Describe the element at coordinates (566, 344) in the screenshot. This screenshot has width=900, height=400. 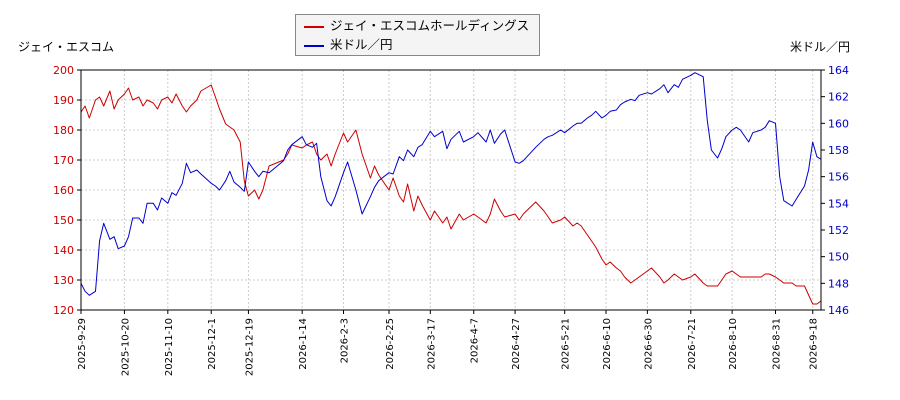
I see `x-tick-label: 2026-5-21` at that location.